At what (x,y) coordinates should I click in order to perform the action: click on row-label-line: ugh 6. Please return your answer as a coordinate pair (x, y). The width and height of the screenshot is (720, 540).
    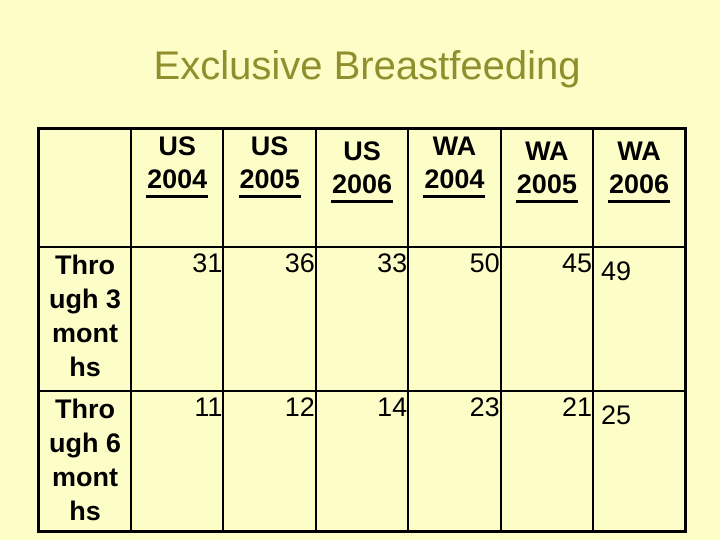
    Looking at the image, I should click on (84, 442).